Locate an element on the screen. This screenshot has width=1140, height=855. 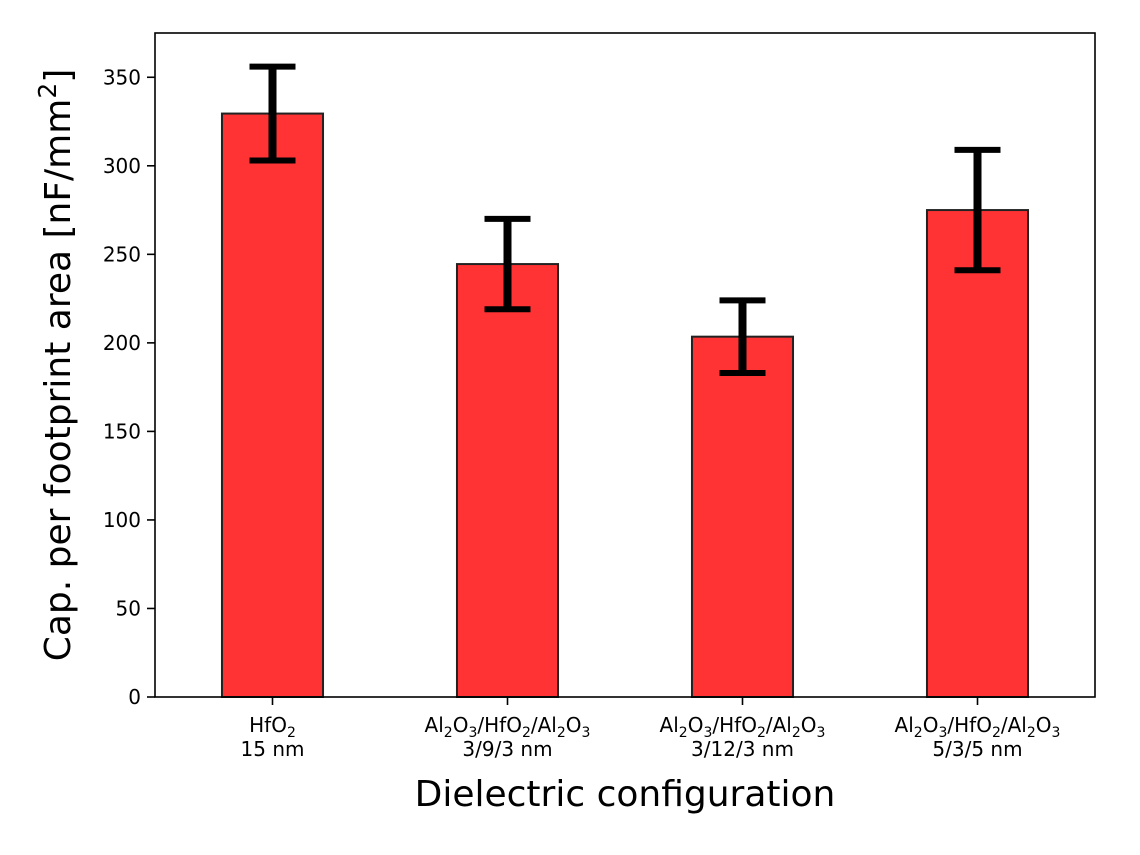
y-tick-label: 150 is located at coordinates (122, 431).